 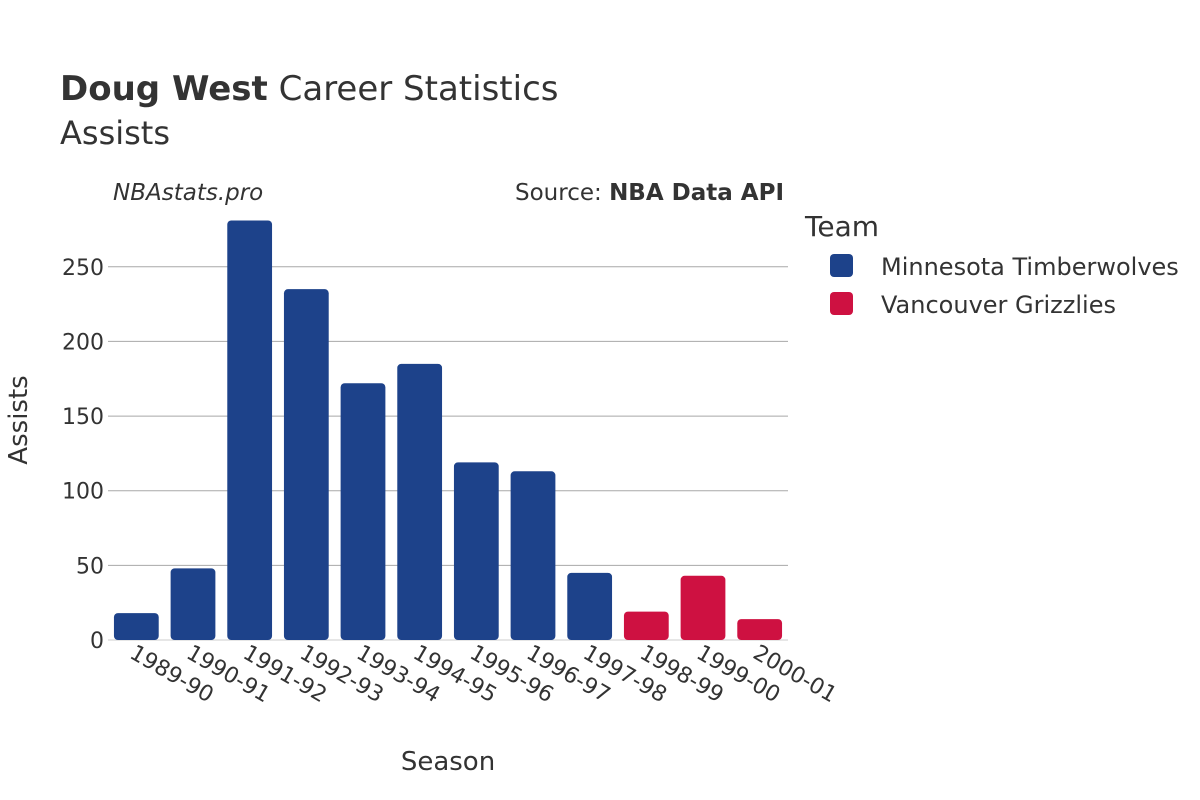 What do you see at coordinates (83, 268) in the screenshot?
I see `y-tick-label: 250` at bounding box center [83, 268].